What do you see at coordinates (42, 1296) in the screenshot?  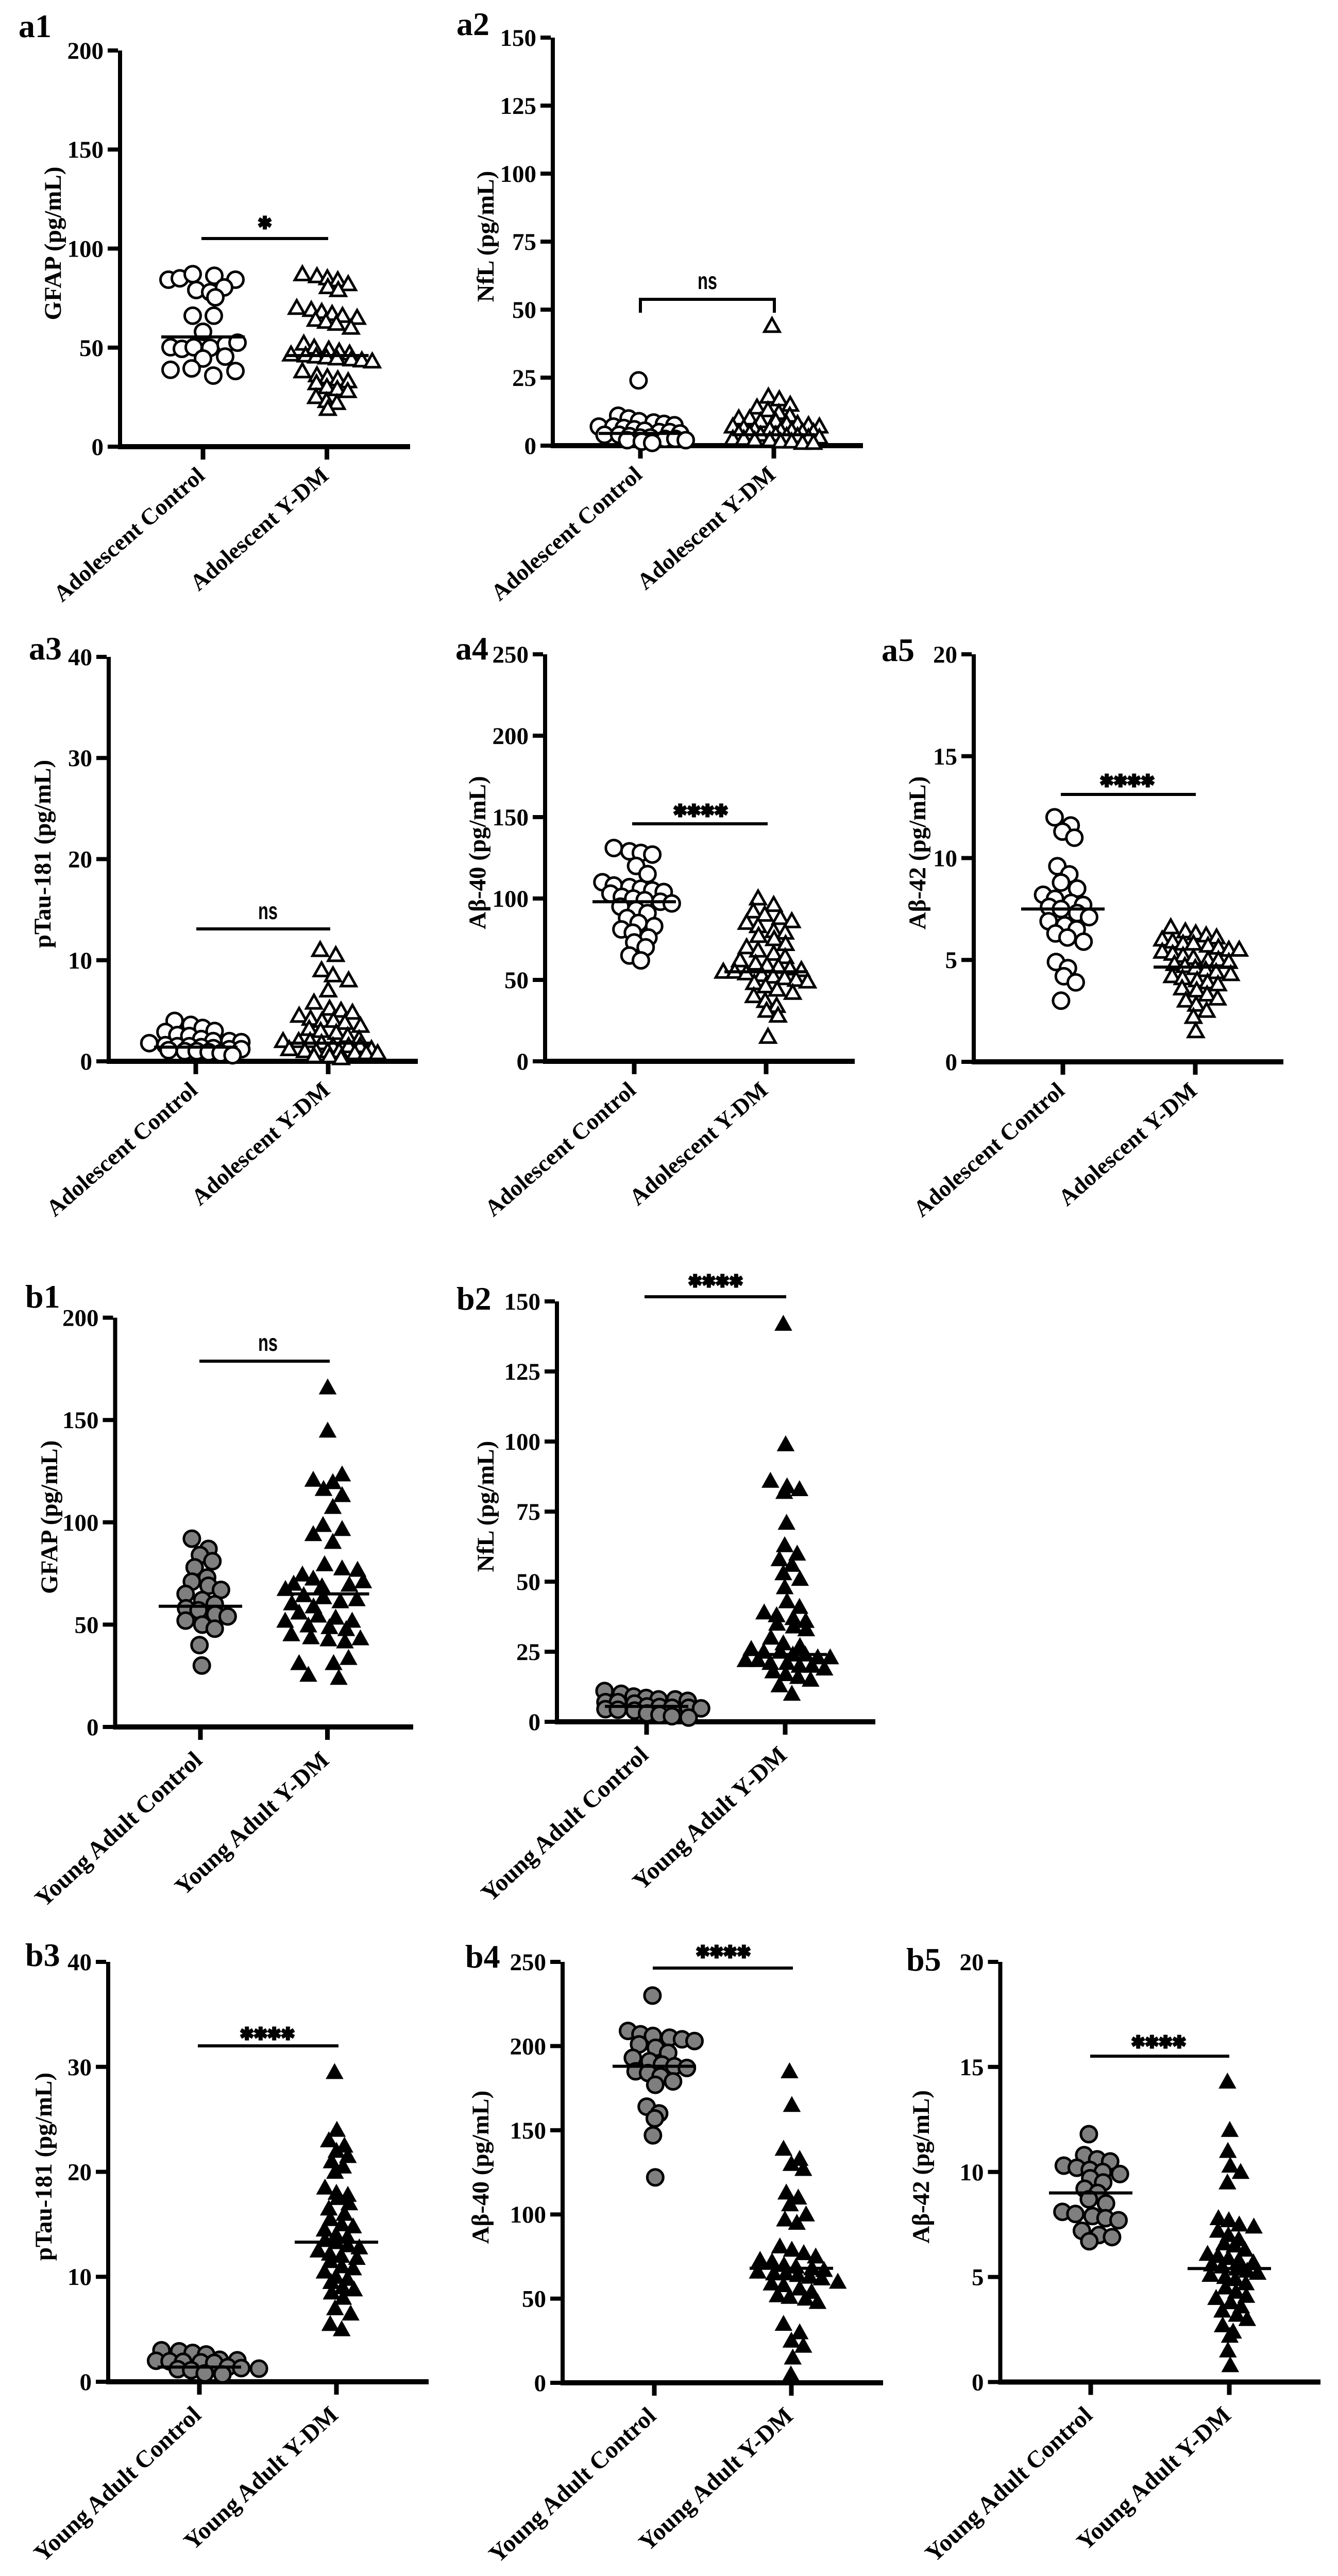 I see `svg-text: b1` at bounding box center [42, 1296].